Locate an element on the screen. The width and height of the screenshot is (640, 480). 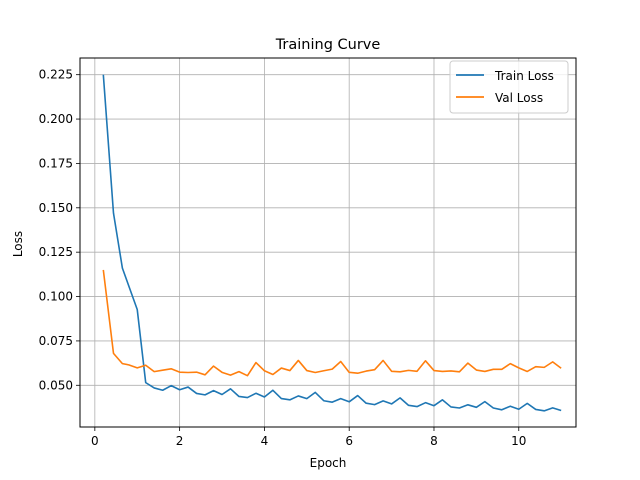
legend: Train Loss Val Loss is located at coordinates (509, 87).